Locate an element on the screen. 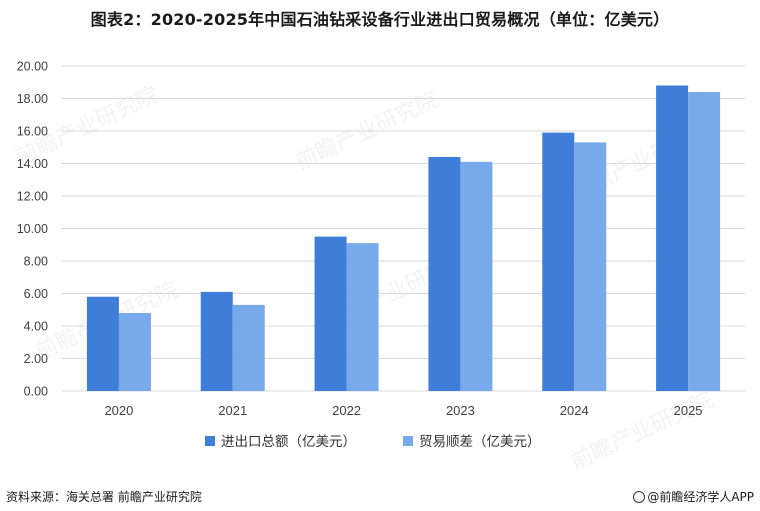  y-tick-label: 6.00 is located at coordinates (36, 294).